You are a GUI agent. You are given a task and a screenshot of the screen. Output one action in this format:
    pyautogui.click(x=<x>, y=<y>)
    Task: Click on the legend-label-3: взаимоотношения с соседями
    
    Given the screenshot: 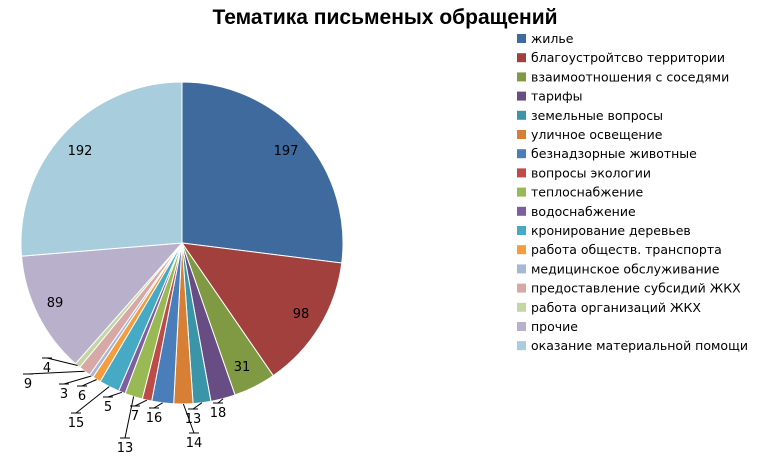 What is the action you would take?
    pyautogui.click(x=630, y=76)
    